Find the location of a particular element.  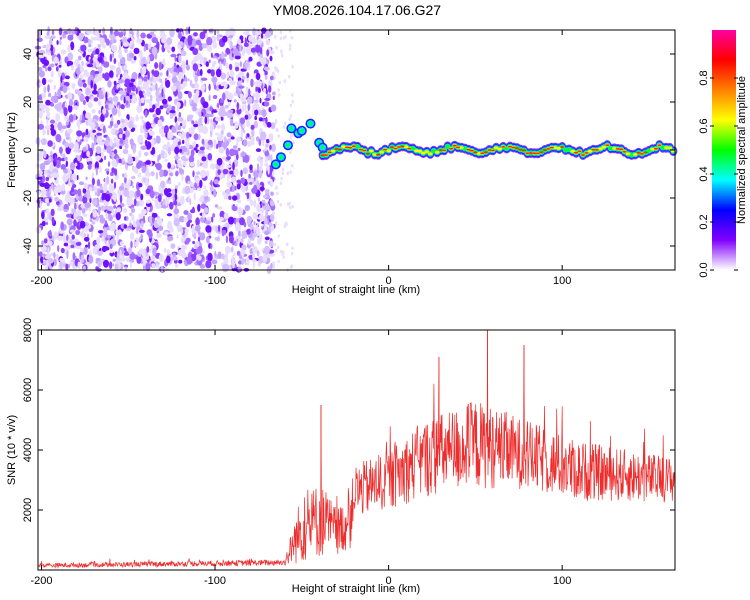

y-tick-label: 8000 is located at coordinates (28, 330).